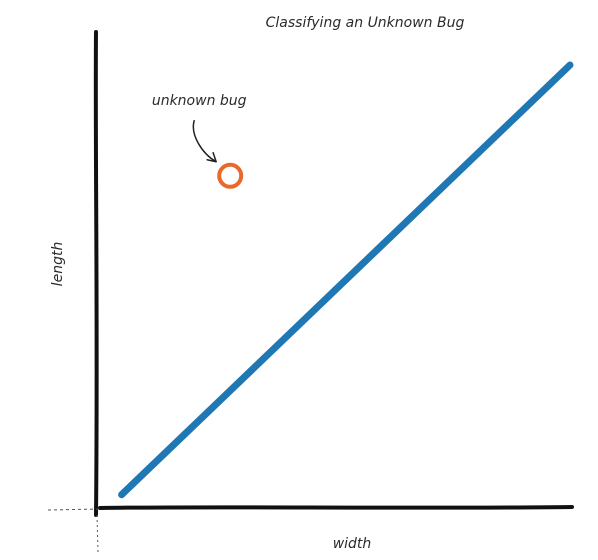 The height and width of the screenshot is (560, 598). What do you see at coordinates (336, 507) in the screenshot?
I see `x-axis` at bounding box center [336, 507].